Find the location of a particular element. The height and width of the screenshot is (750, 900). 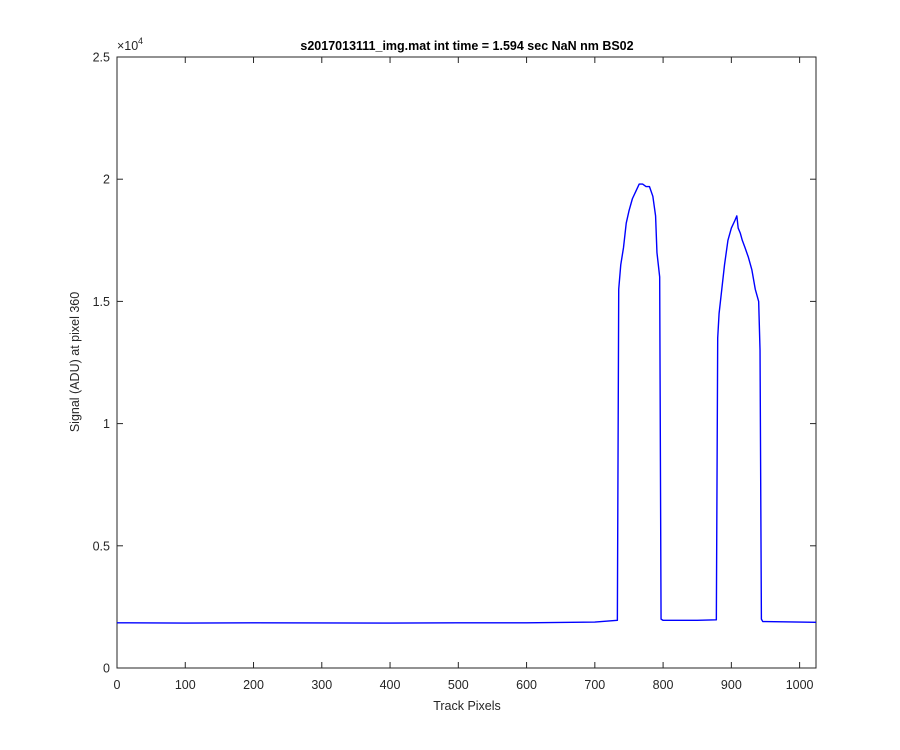

x-tick-label: 500 is located at coordinates (458, 685).